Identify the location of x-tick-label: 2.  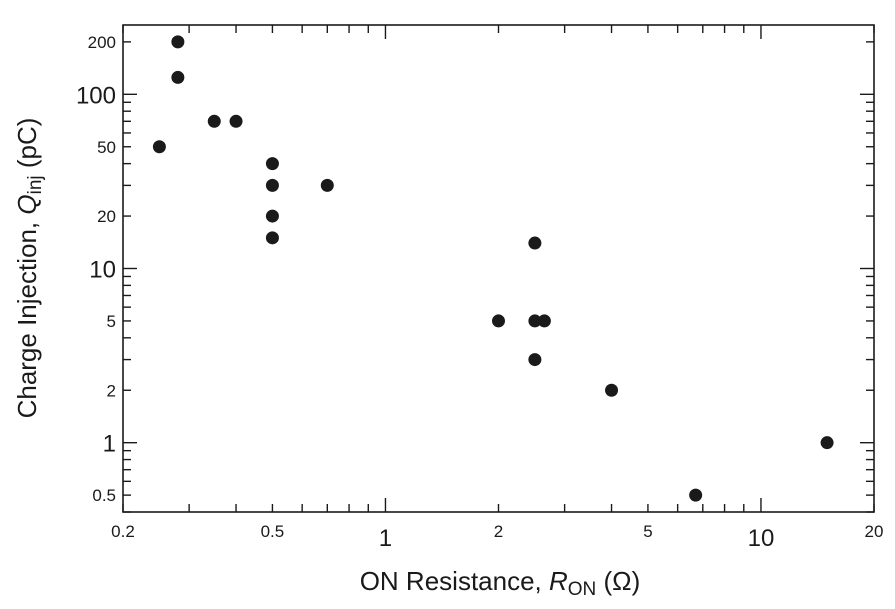
(498, 531).